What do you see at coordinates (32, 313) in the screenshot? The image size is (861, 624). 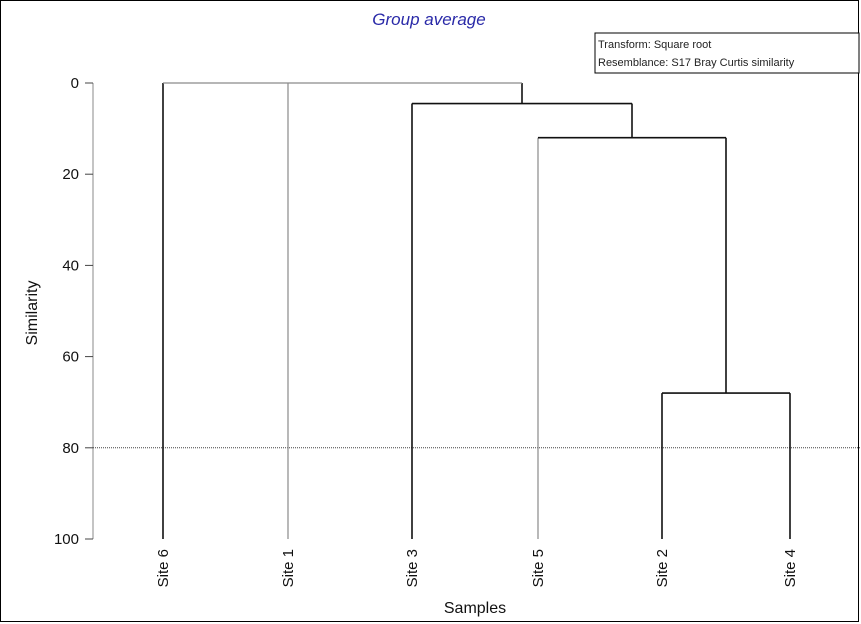 I see `y-axis-label: Similarity` at bounding box center [32, 313].